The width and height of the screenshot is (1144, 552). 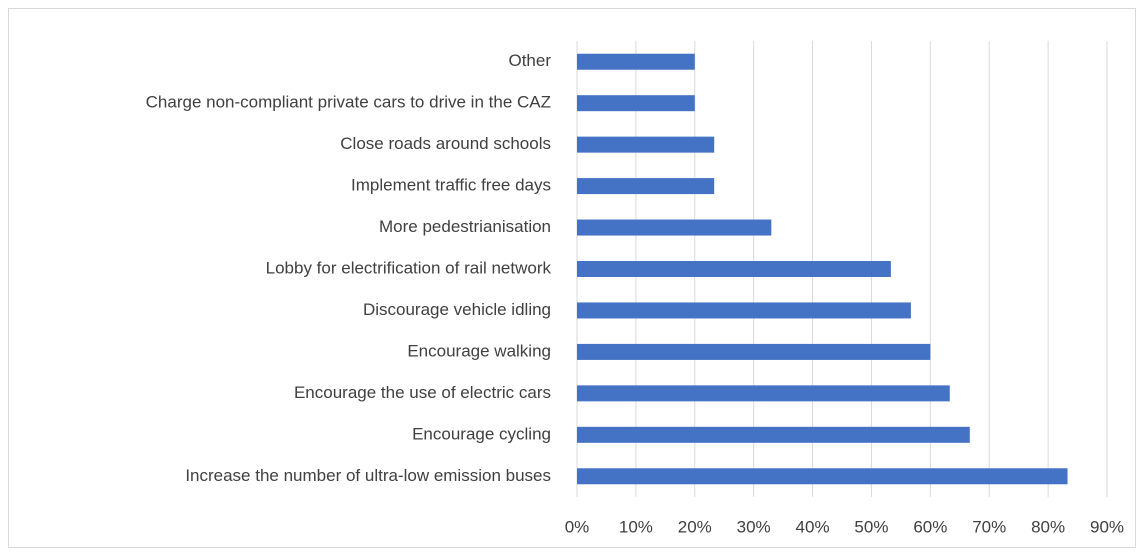 I want to click on x-tick-label: 50%, so click(x=871, y=526).